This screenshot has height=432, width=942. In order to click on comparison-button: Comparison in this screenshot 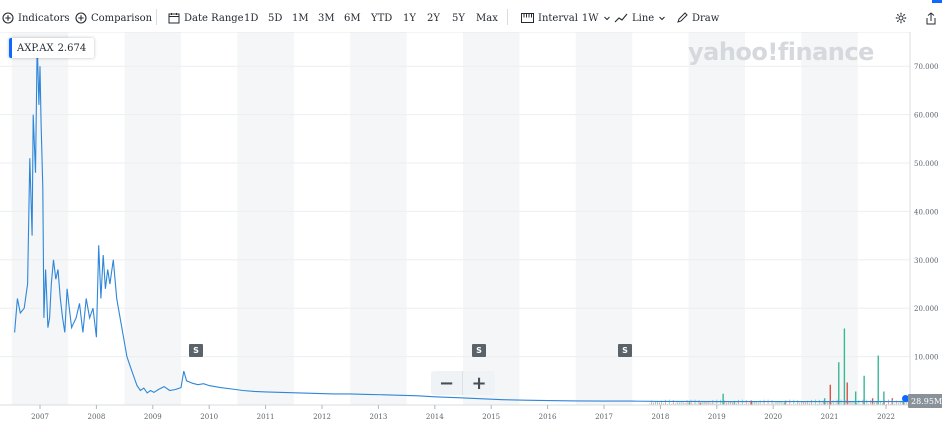, I will do `click(113, 18)`.